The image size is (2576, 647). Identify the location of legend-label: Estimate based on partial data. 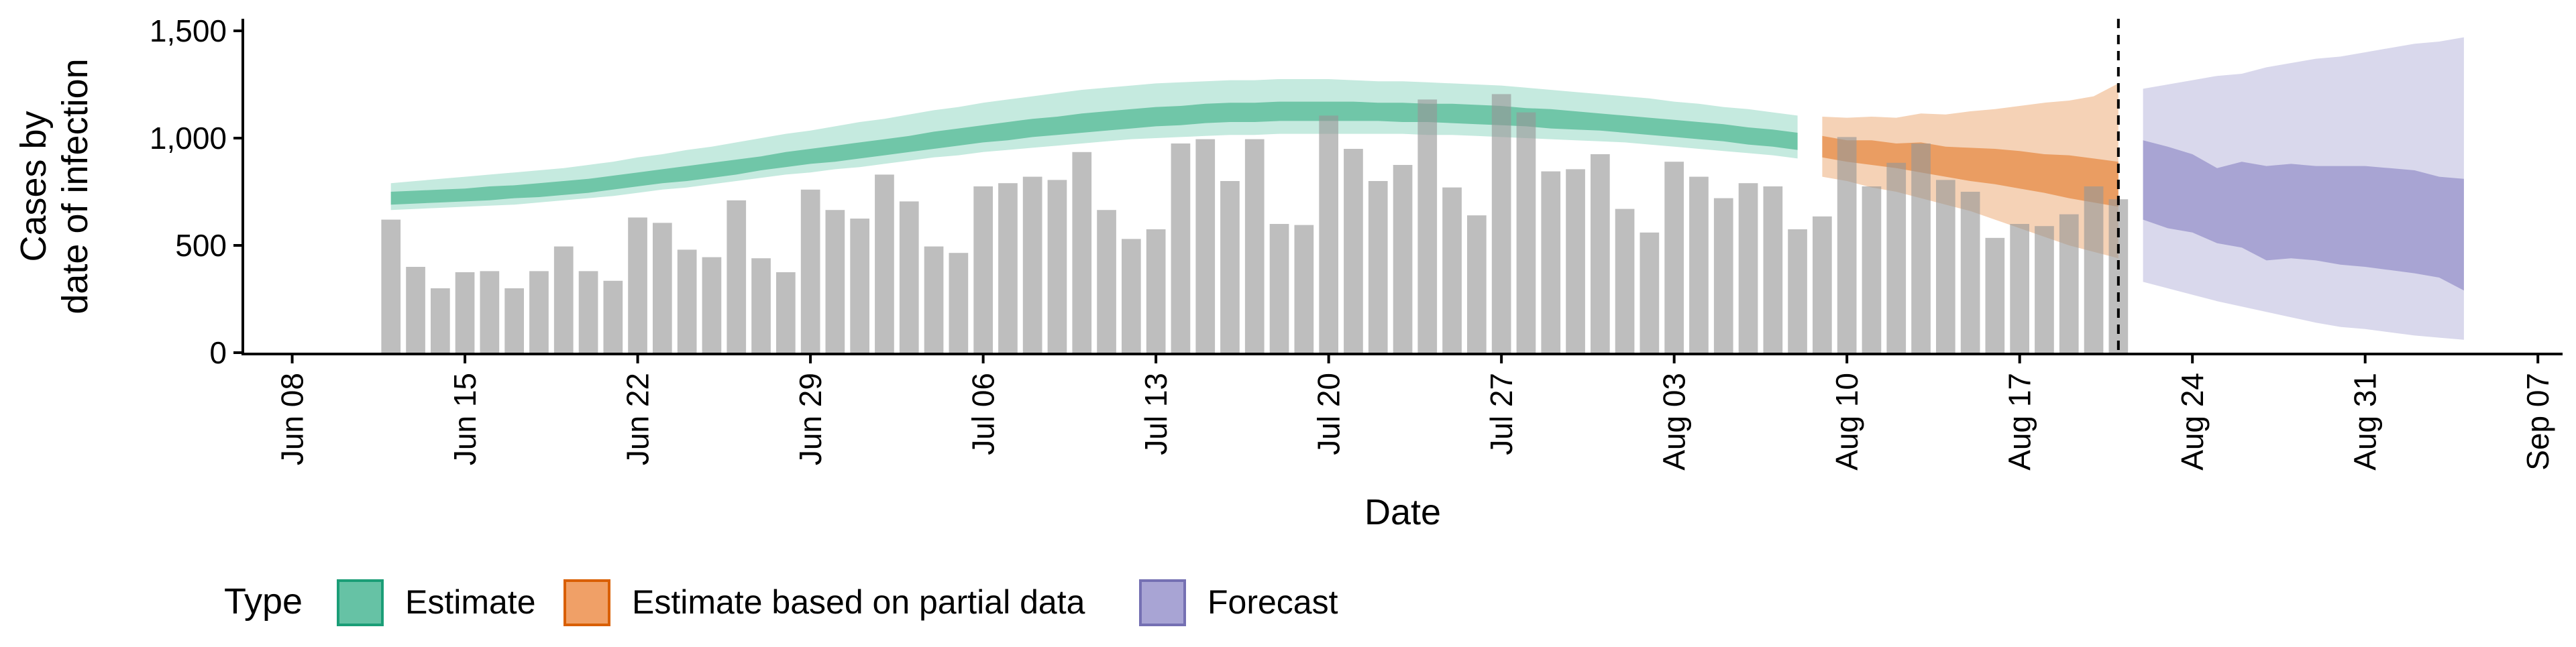
(858, 602).